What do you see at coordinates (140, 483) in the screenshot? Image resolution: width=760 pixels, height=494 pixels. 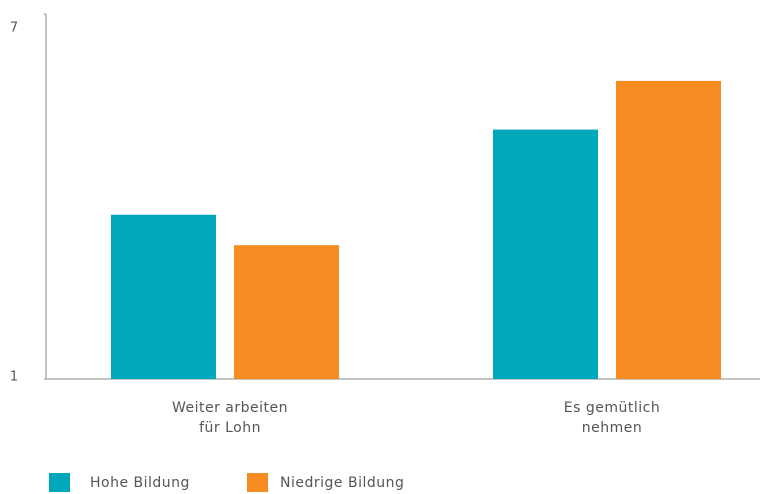 I see `legend-label: Hohe Bildung` at bounding box center [140, 483].